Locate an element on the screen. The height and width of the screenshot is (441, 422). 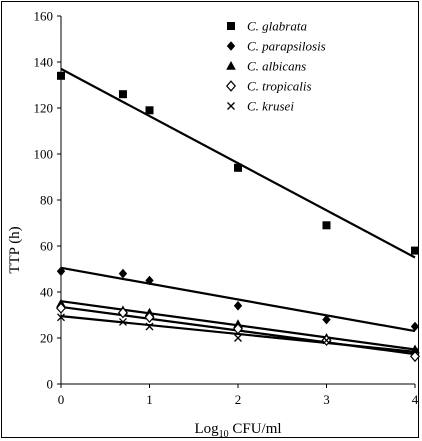
fit-line-diamond is located at coordinates (238, 299).